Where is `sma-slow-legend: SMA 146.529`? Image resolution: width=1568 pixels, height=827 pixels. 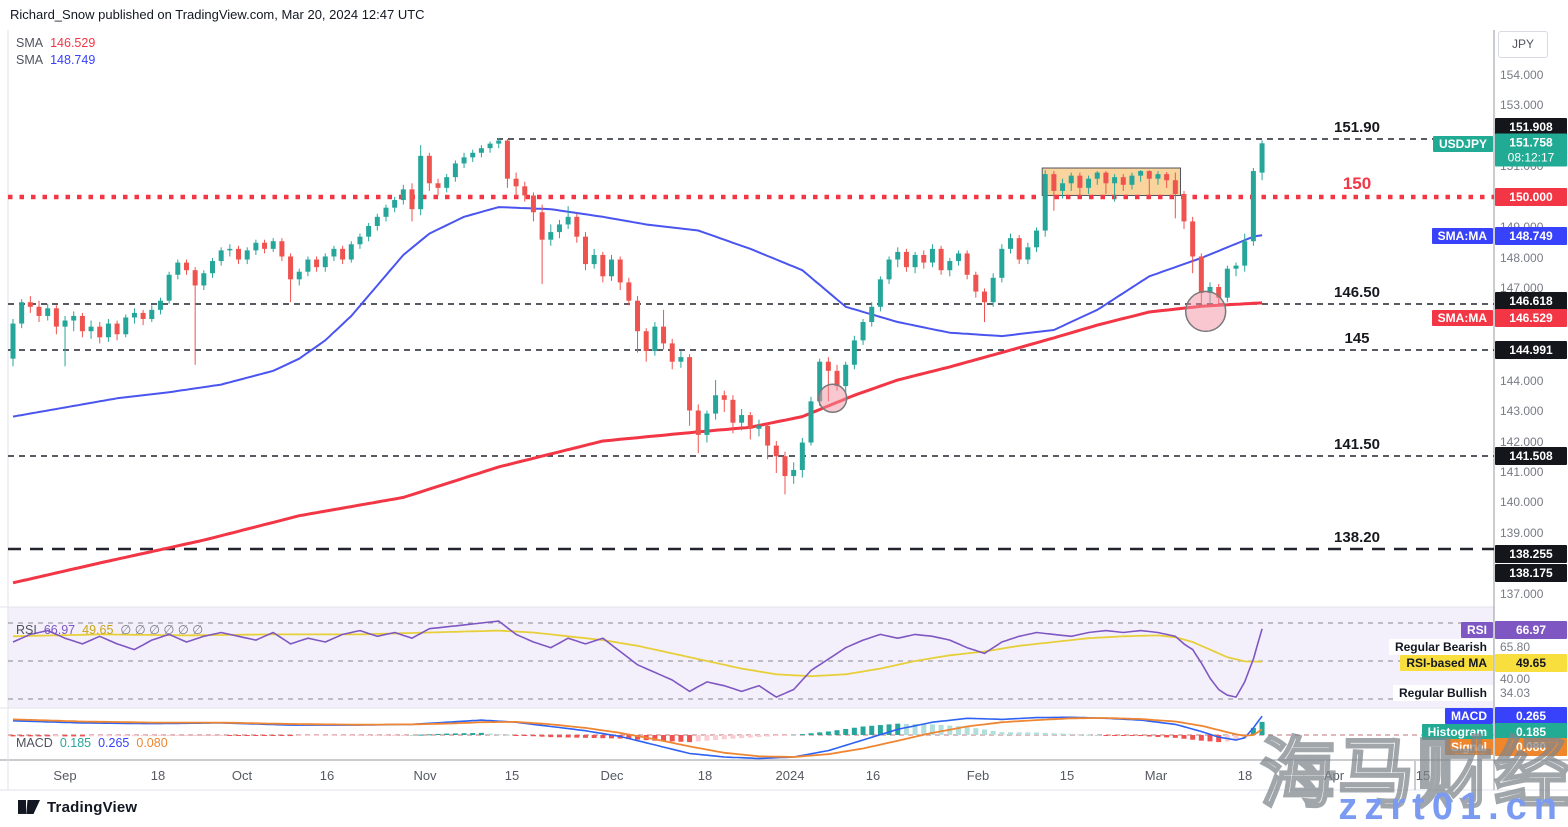 sma-slow-legend: SMA 146.529 is located at coordinates (55, 43).